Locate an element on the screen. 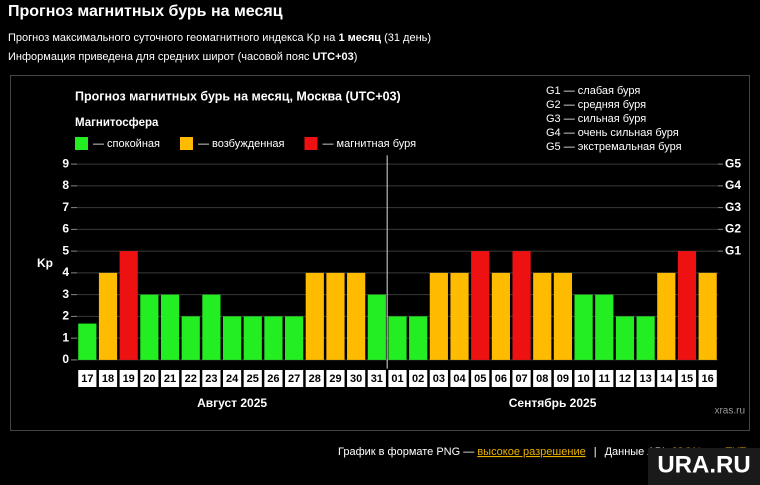 The image size is (760, 485). text: (31 день) is located at coordinates (406, 38).